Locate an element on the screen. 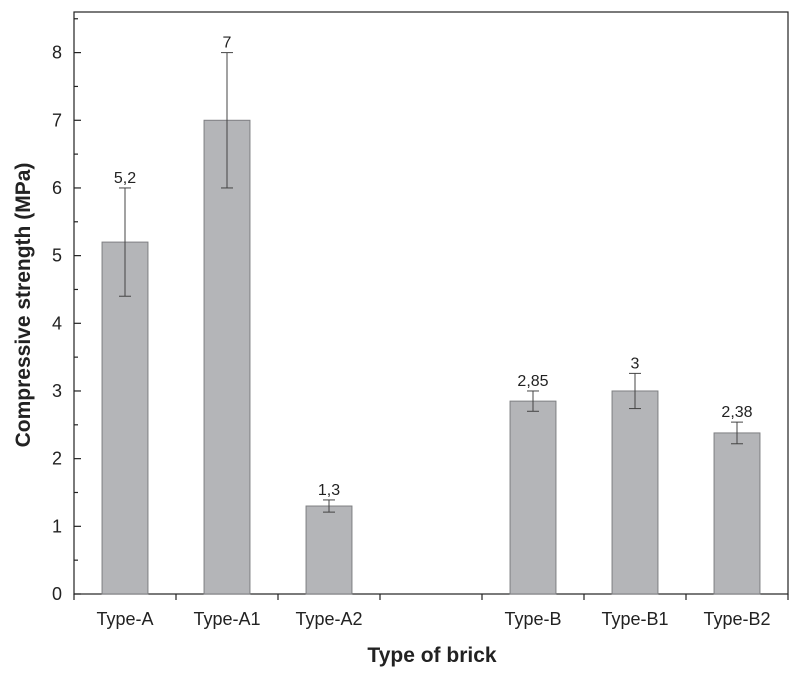 This screenshot has width=800, height=681. x-tick-label: Type-B1 is located at coordinates (634, 619).